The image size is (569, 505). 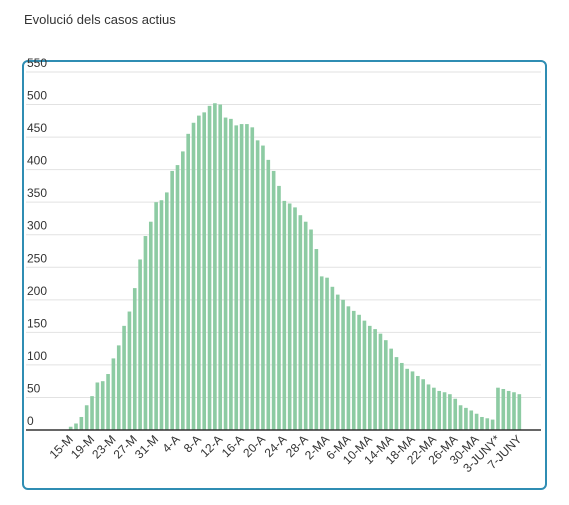 What do you see at coordinates (37, 96) in the screenshot?
I see `y-tick-label: 500` at bounding box center [37, 96].